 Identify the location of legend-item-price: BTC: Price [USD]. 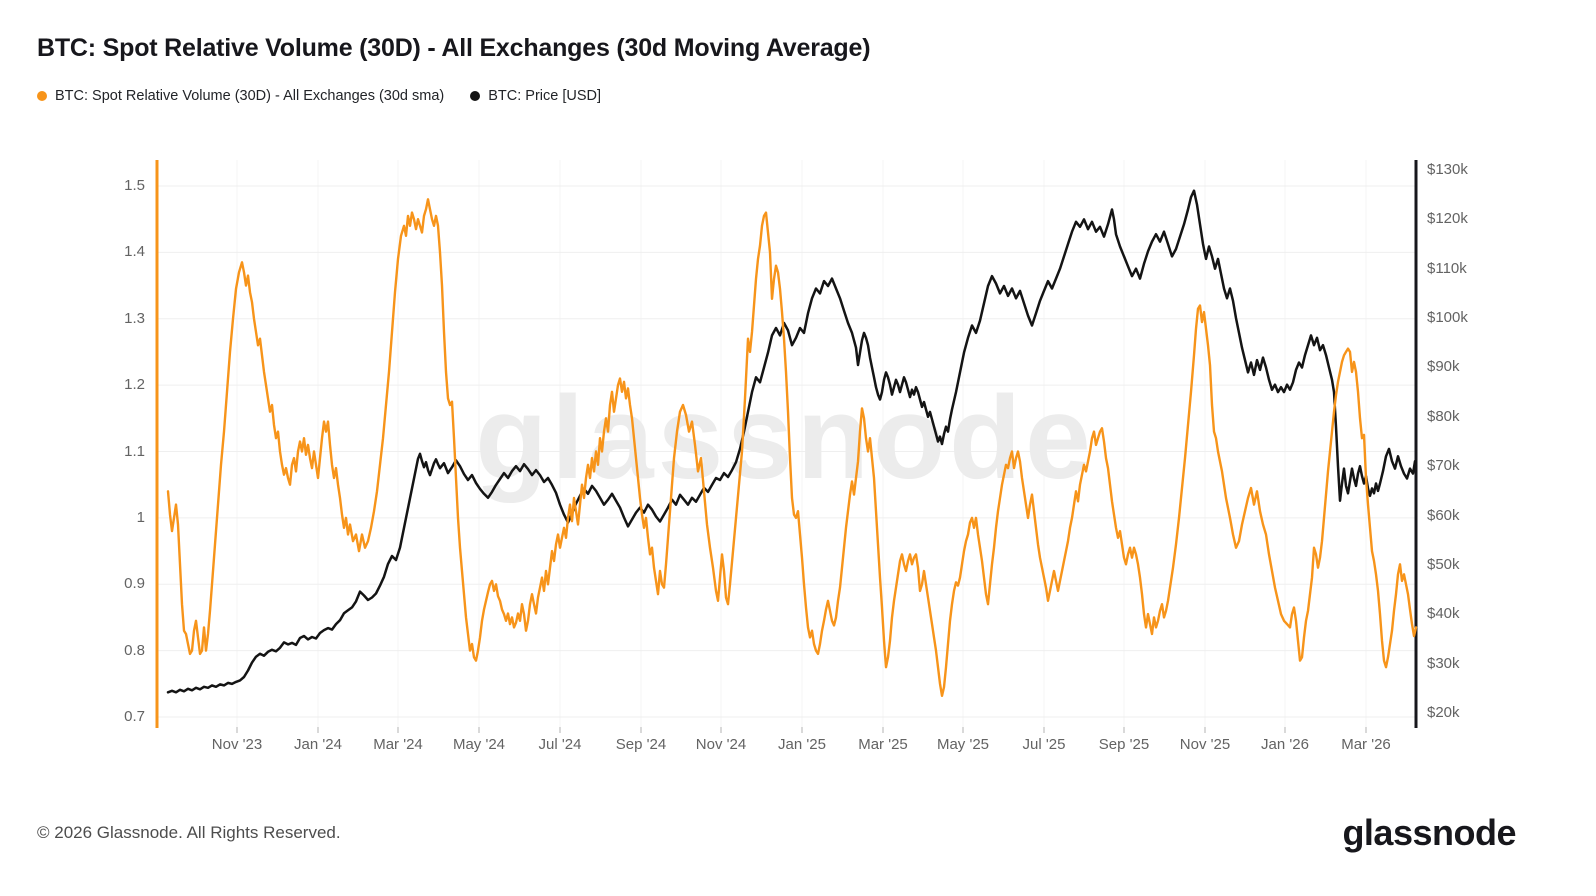
(535, 96).